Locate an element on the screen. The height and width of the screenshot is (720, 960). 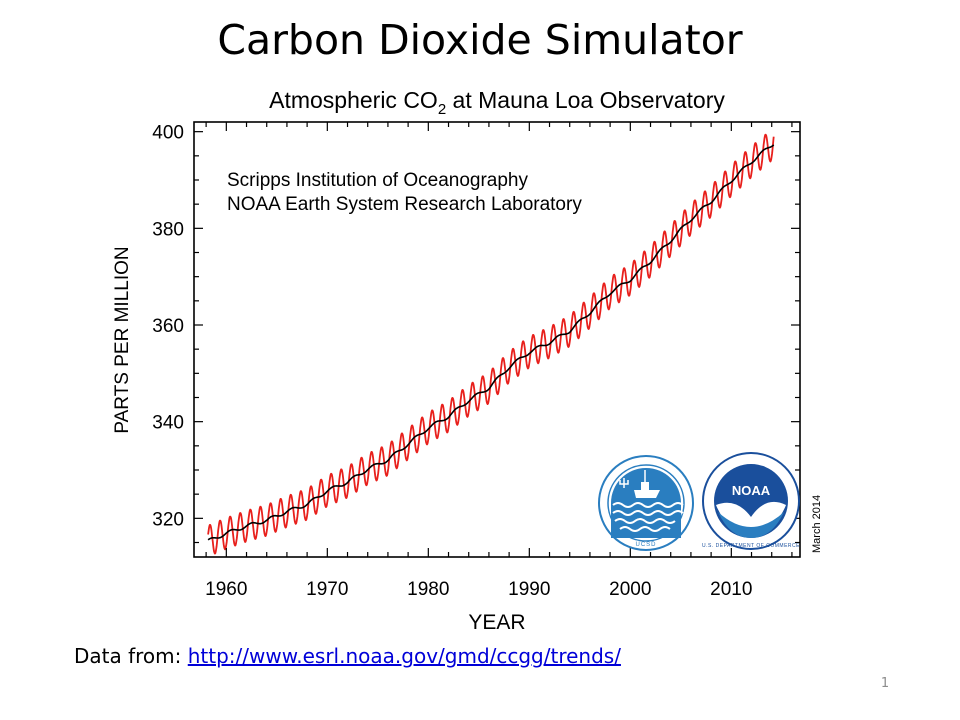
chart-title-suffix: at Mauna Loa Observatory is located at coordinates (585, 100).